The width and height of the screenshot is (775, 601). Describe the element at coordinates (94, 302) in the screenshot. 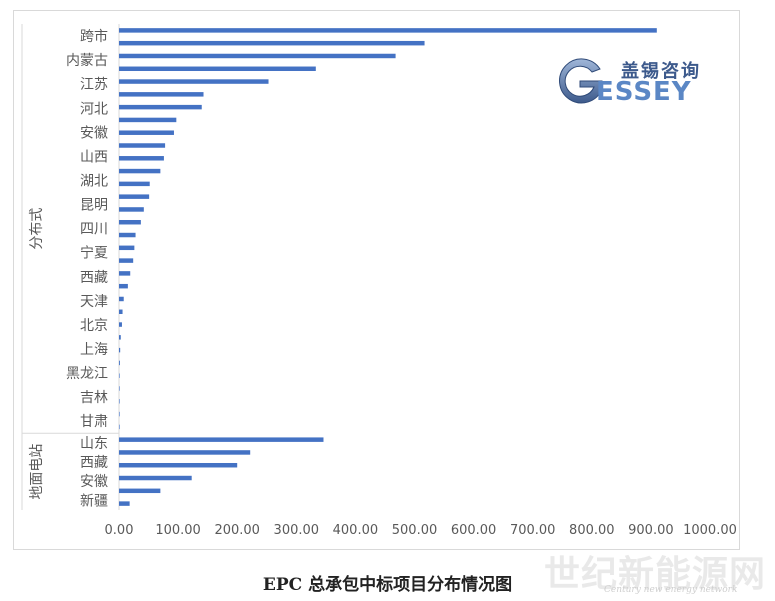

I see `distributed-category-label: 天津` at that location.